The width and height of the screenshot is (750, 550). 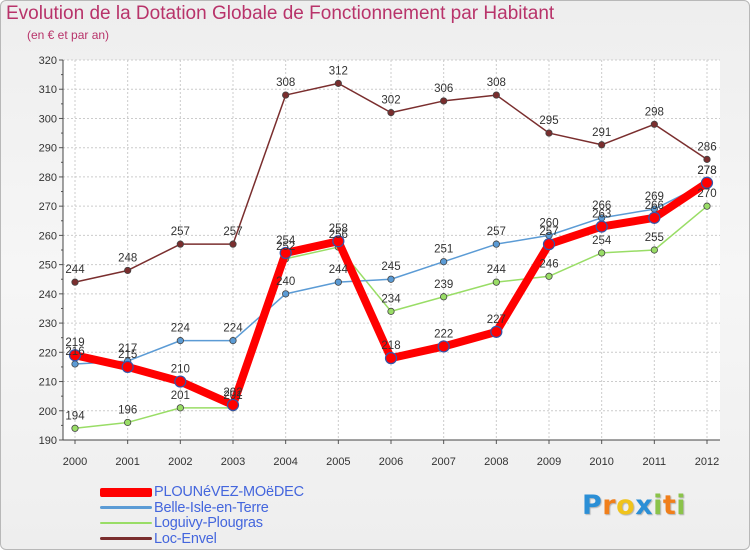 What do you see at coordinates (391, 299) in the screenshot?
I see `data-label: 234` at bounding box center [391, 299].